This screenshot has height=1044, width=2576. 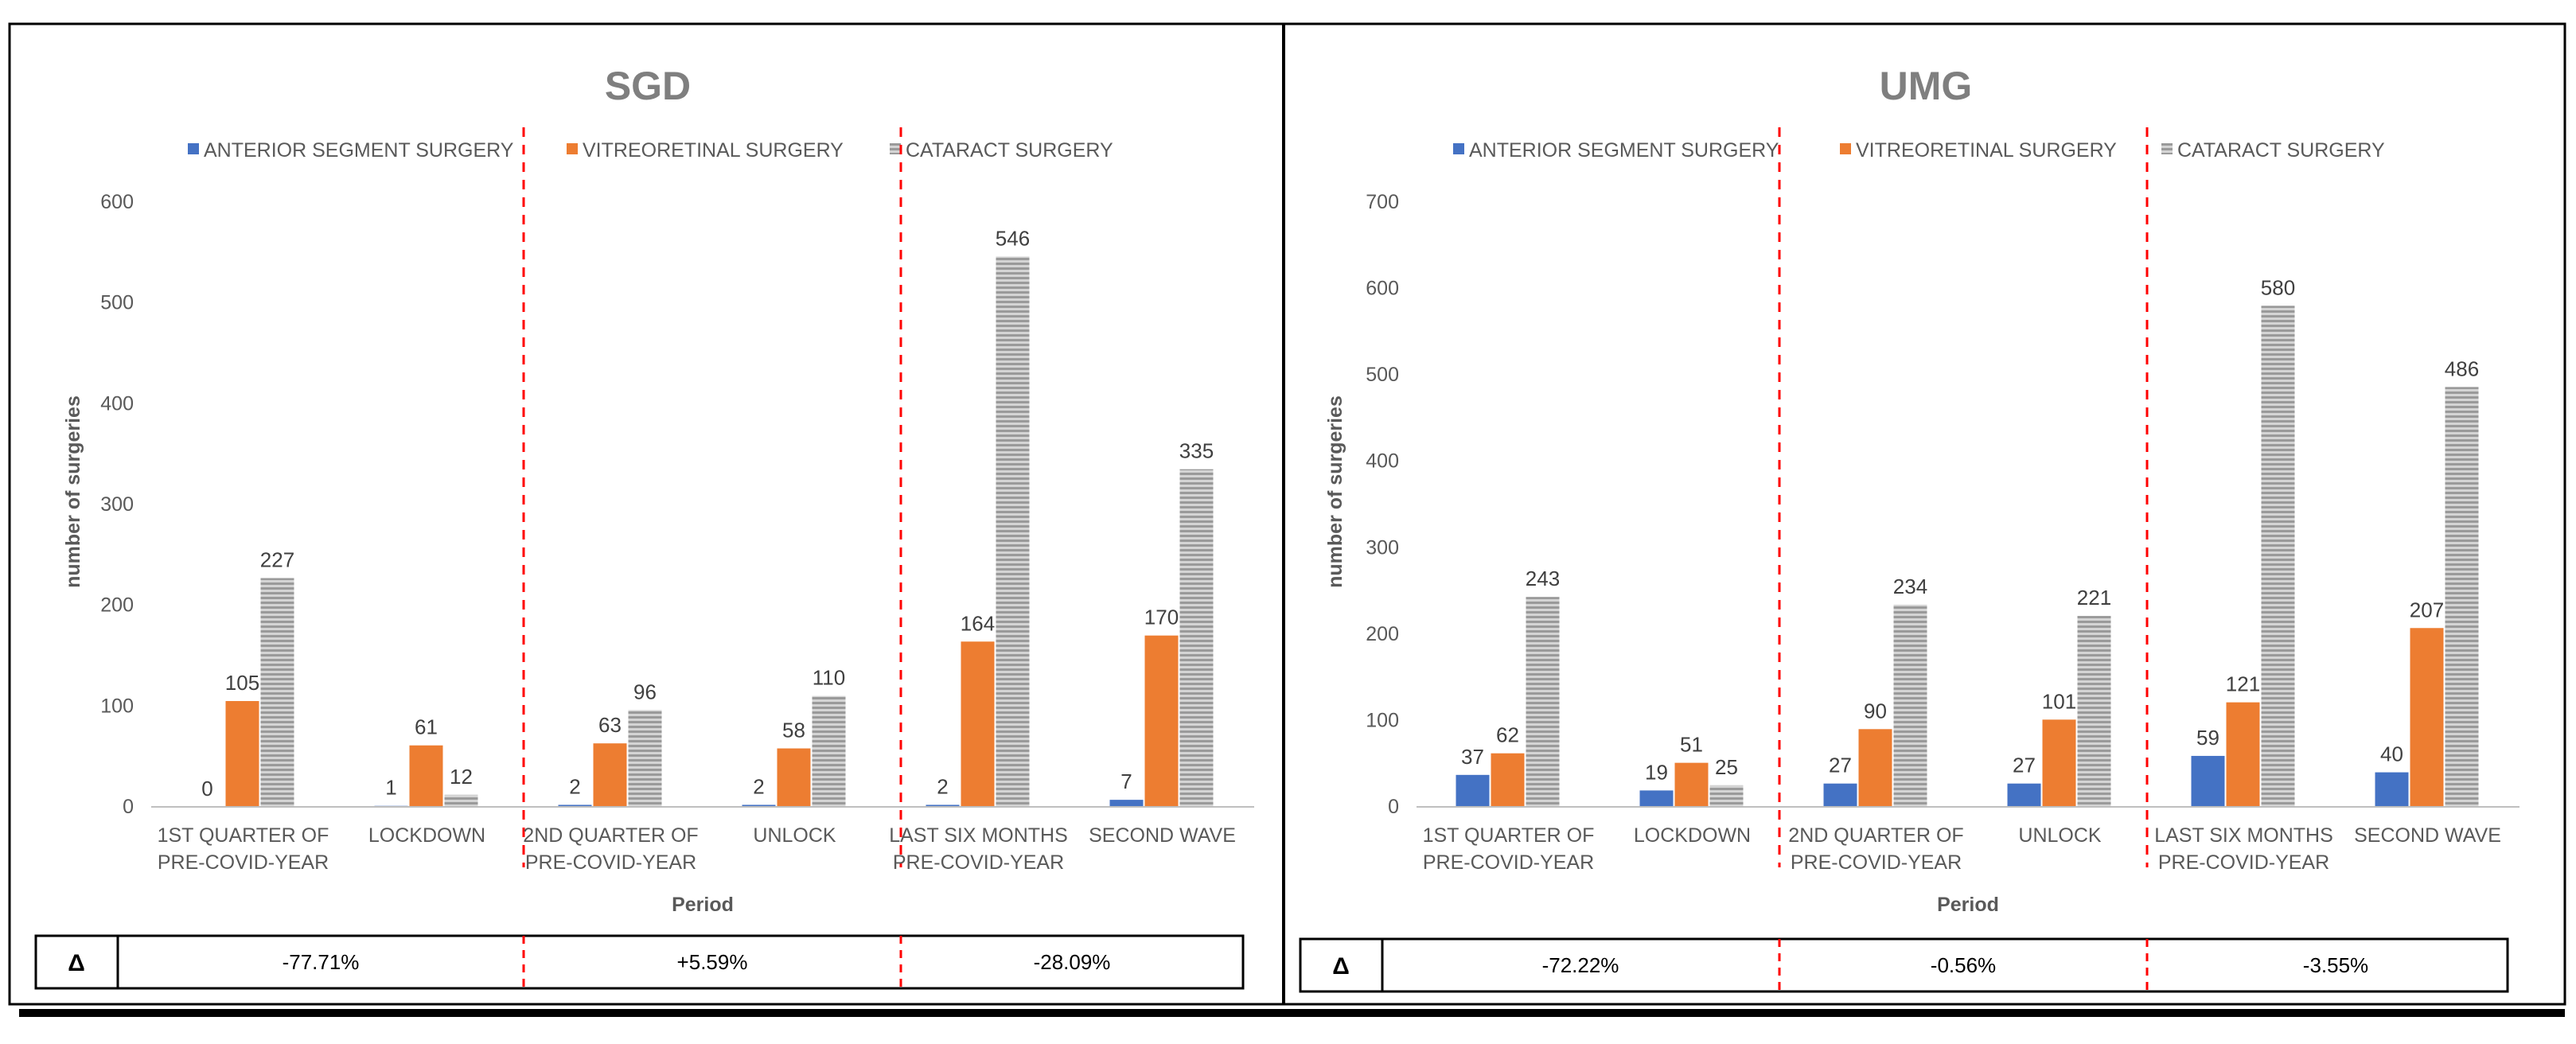 I want to click on sgd-y-tick-100: 100, so click(x=117, y=706).